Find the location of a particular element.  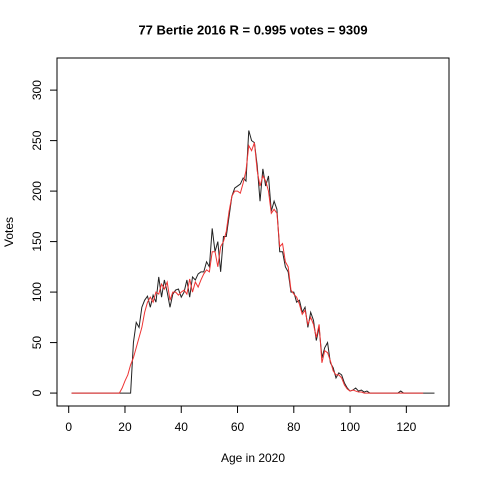

y-tick-label: 150 is located at coordinates (37, 241).